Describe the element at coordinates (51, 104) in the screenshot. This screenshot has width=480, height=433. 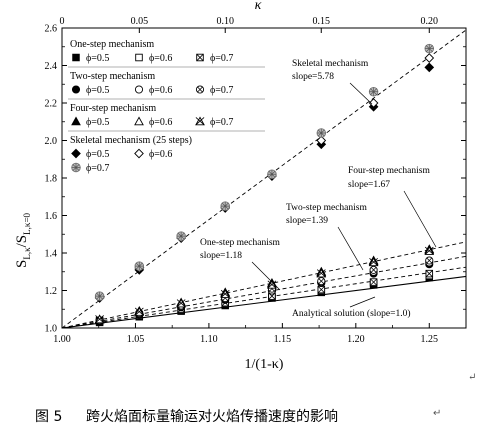
I see `y-tick-label: 2.2` at that location.